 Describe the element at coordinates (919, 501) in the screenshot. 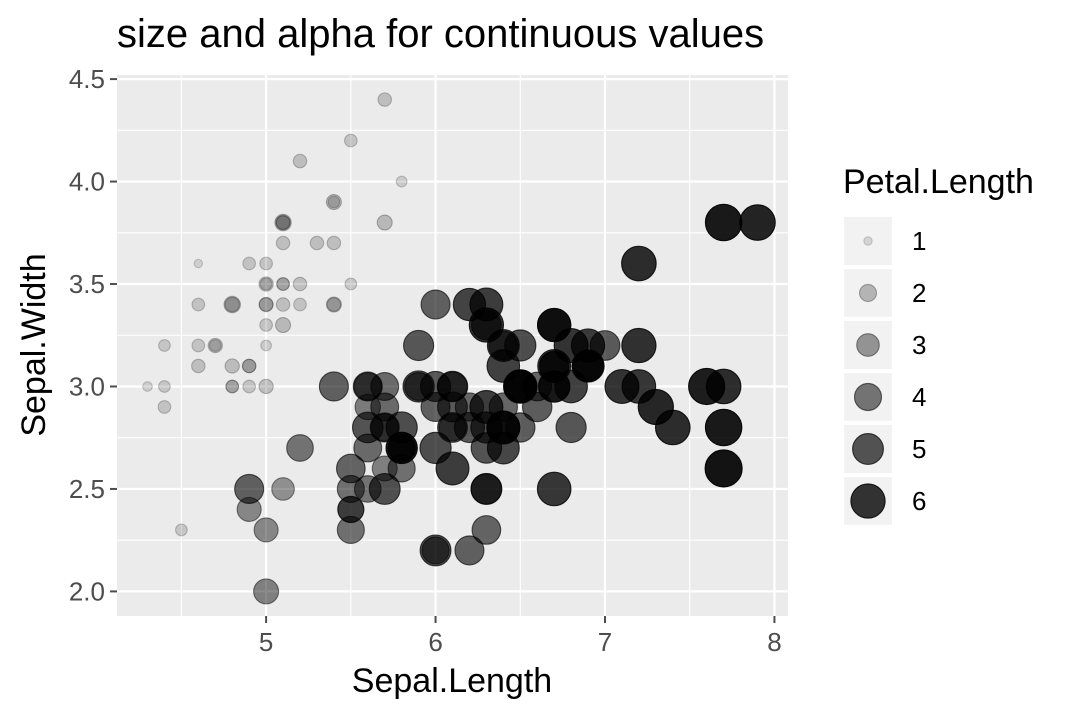

I see `legend-label: 6` at that location.